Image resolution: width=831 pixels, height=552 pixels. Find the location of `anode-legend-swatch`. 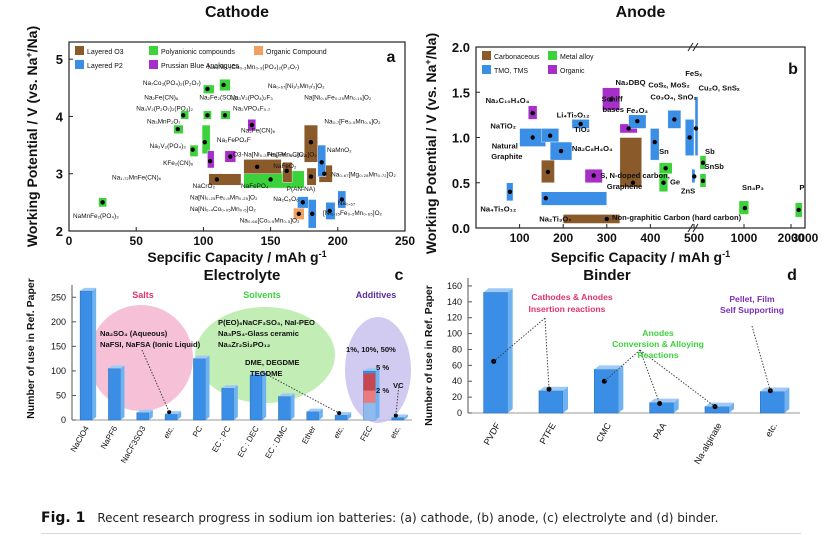

anode-legend-swatch is located at coordinates (552, 69).